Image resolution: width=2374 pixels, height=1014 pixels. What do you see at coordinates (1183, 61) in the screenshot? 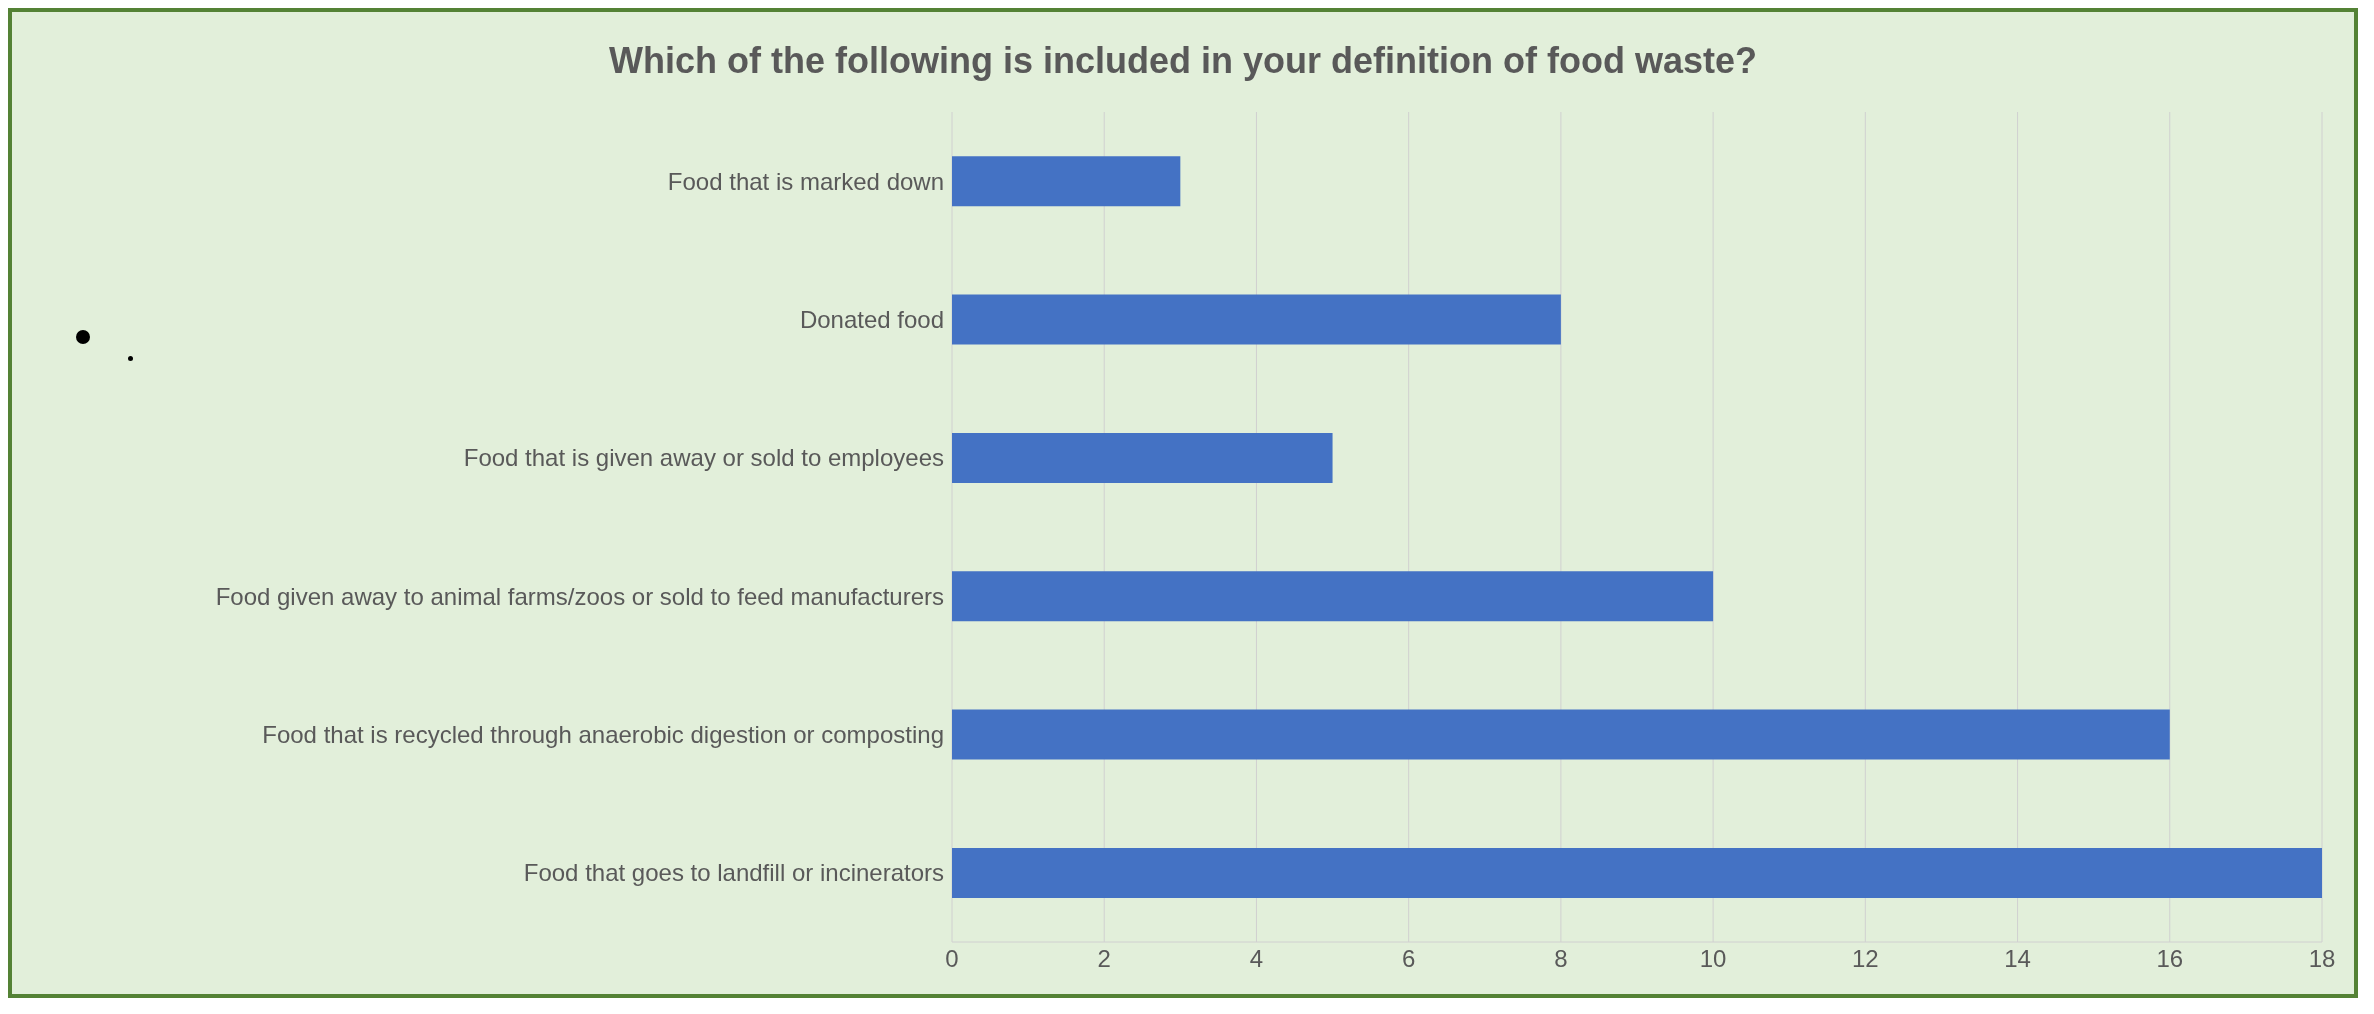
I see `chart-title: Which of the following is included in your definition of food waste?` at bounding box center [1183, 61].